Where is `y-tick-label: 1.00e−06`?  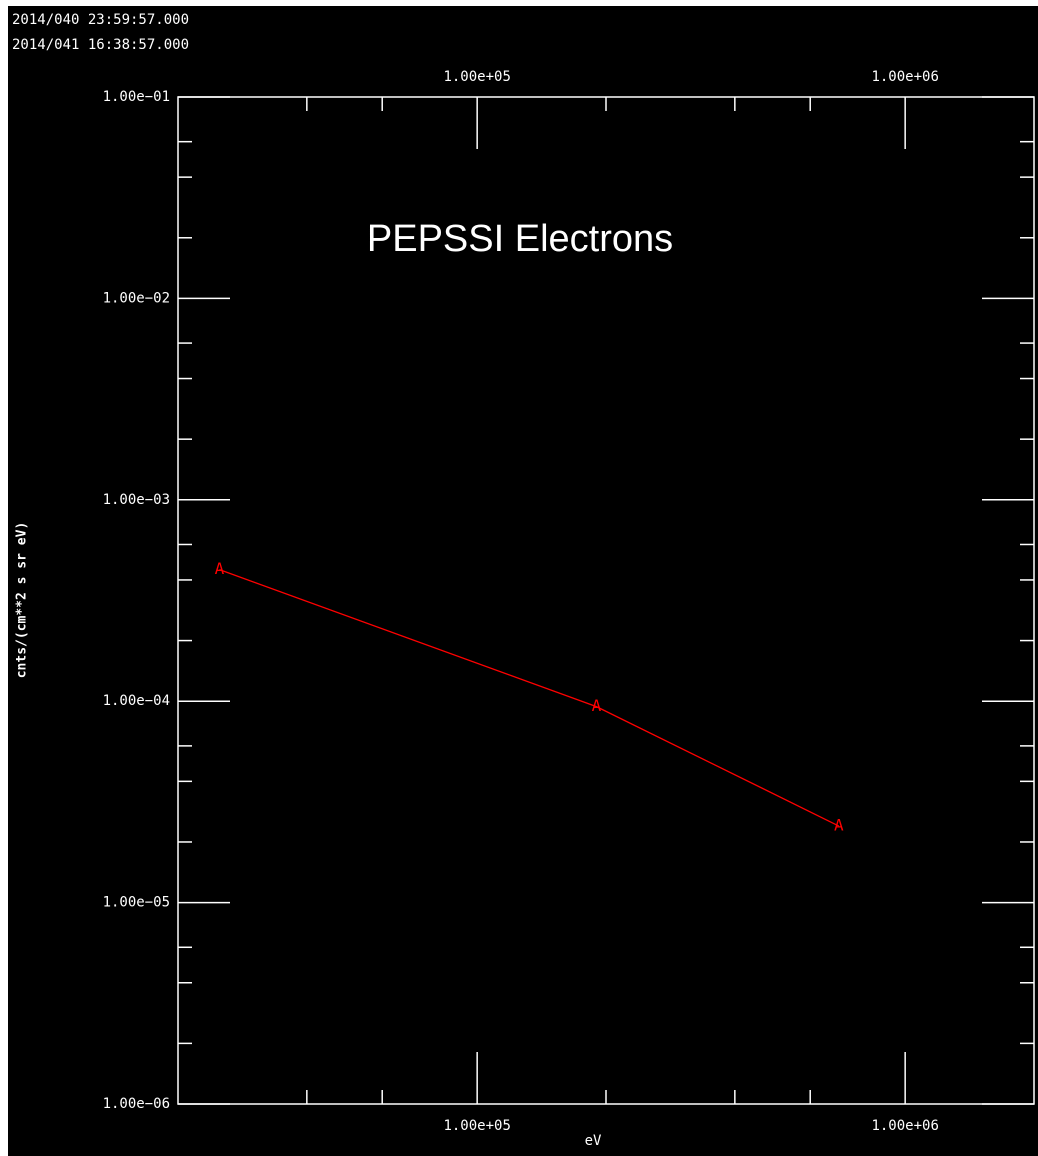 y-tick-label: 1.00e−06 is located at coordinates (136, 1104).